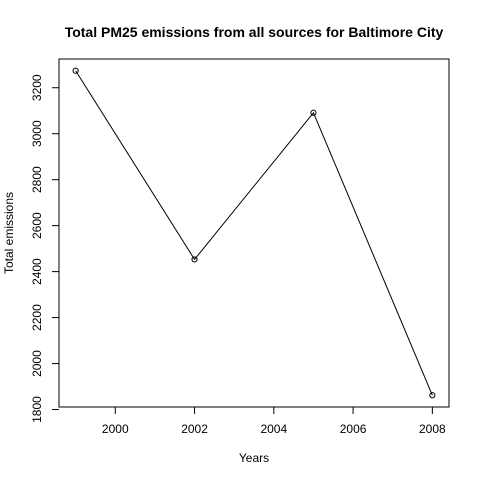 Image resolution: width=480 pixels, height=480 pixels. I want to click on y-tick-label: 1800, so click(37, 409).